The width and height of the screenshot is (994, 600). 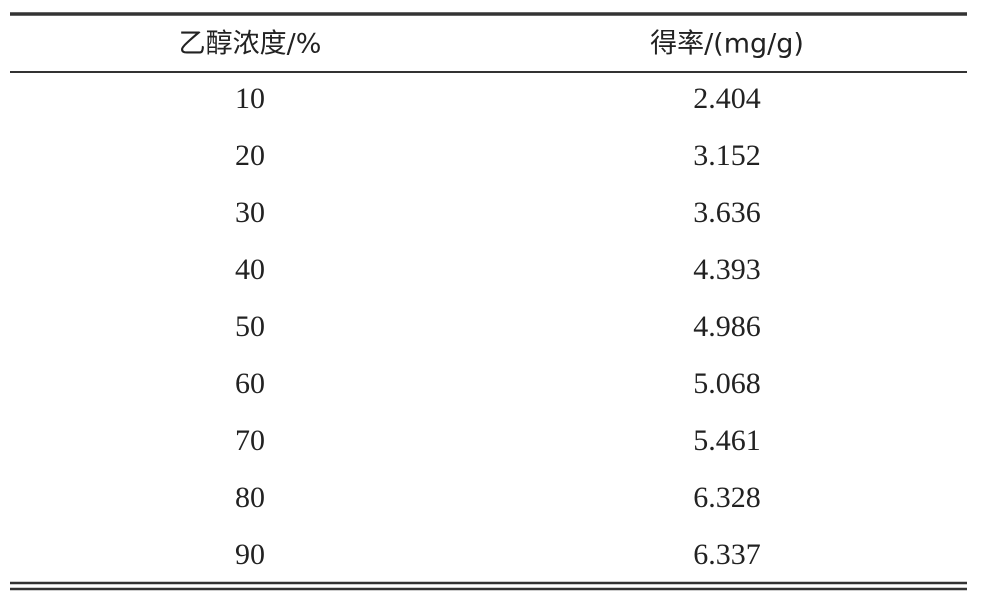 I want to click on column-header: 乙醇浓度/%, so click(x=250, y=44).